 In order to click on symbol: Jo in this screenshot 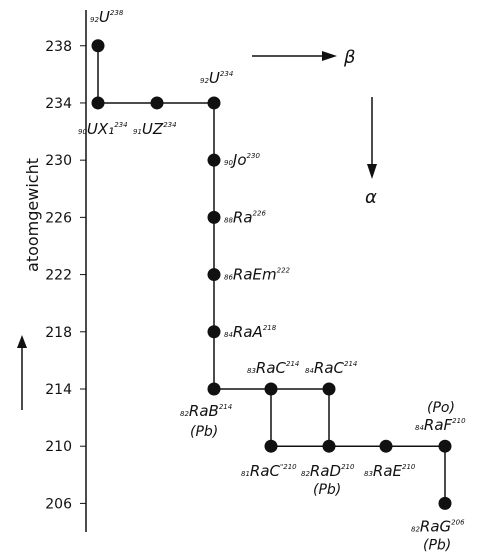, I will do `click(238, 160)`.